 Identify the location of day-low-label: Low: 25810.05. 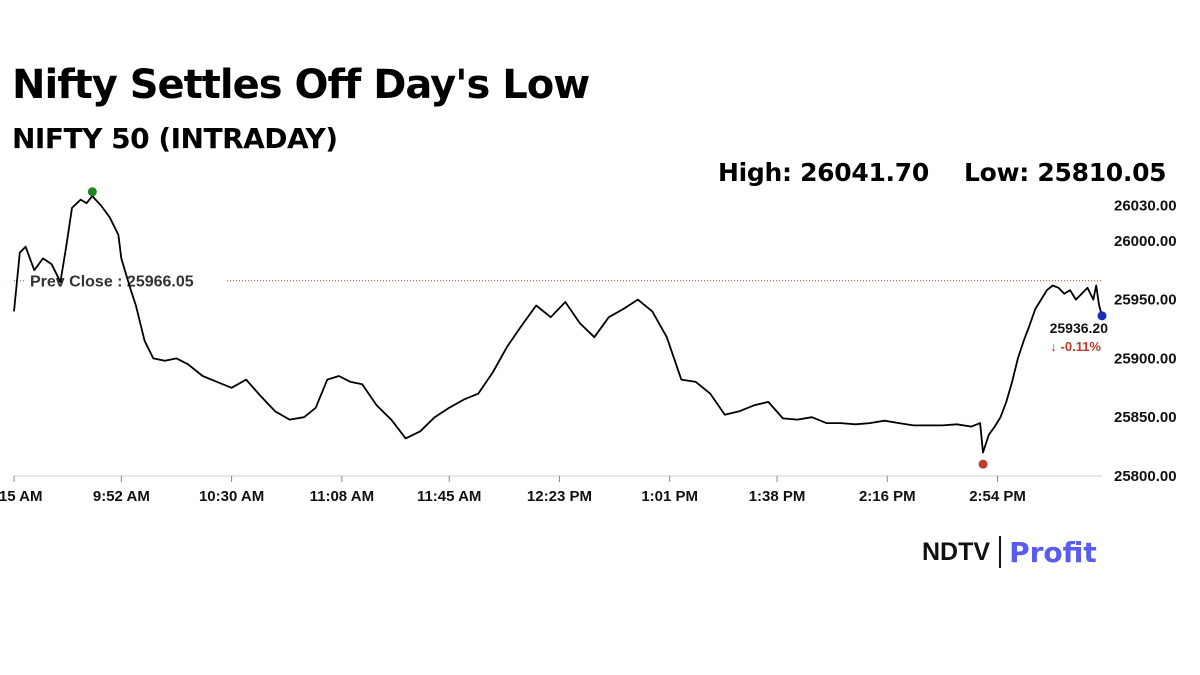
(1065, 172).